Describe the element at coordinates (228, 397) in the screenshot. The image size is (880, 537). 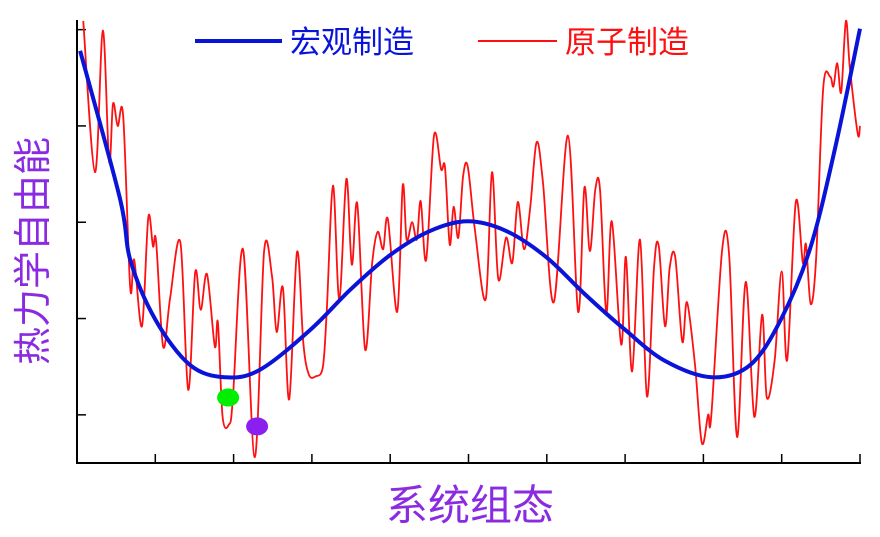
I see `marker-green` at that location.